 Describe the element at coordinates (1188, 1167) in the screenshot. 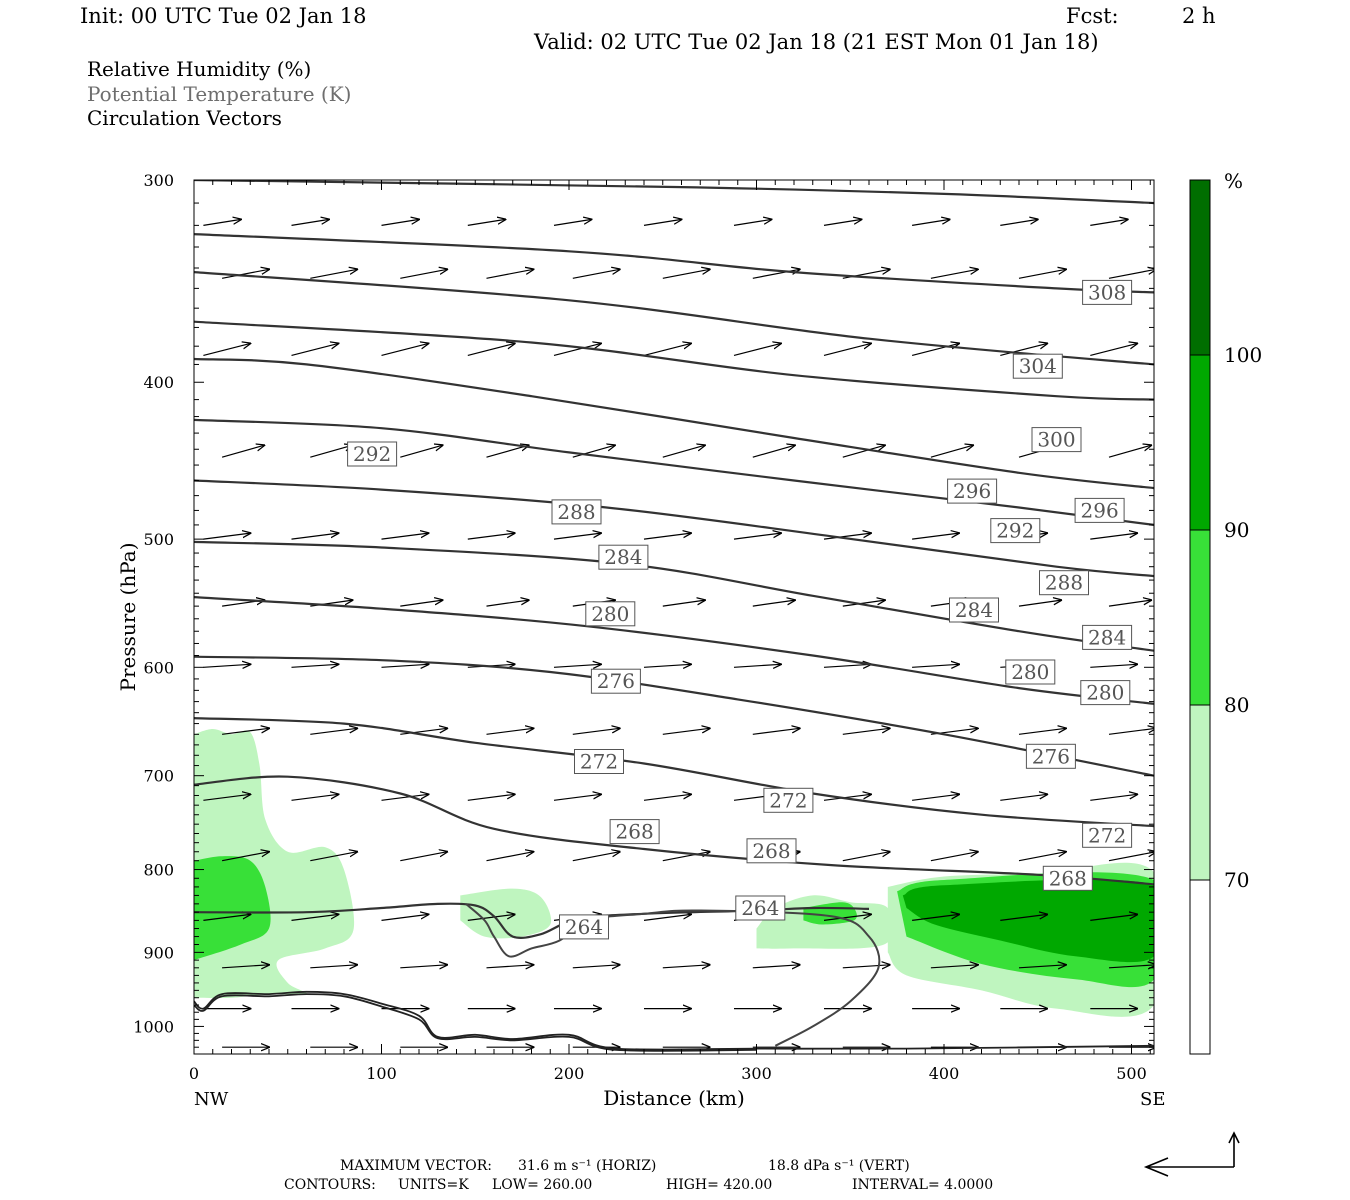

I see `reference-vector-horiz` at that location.